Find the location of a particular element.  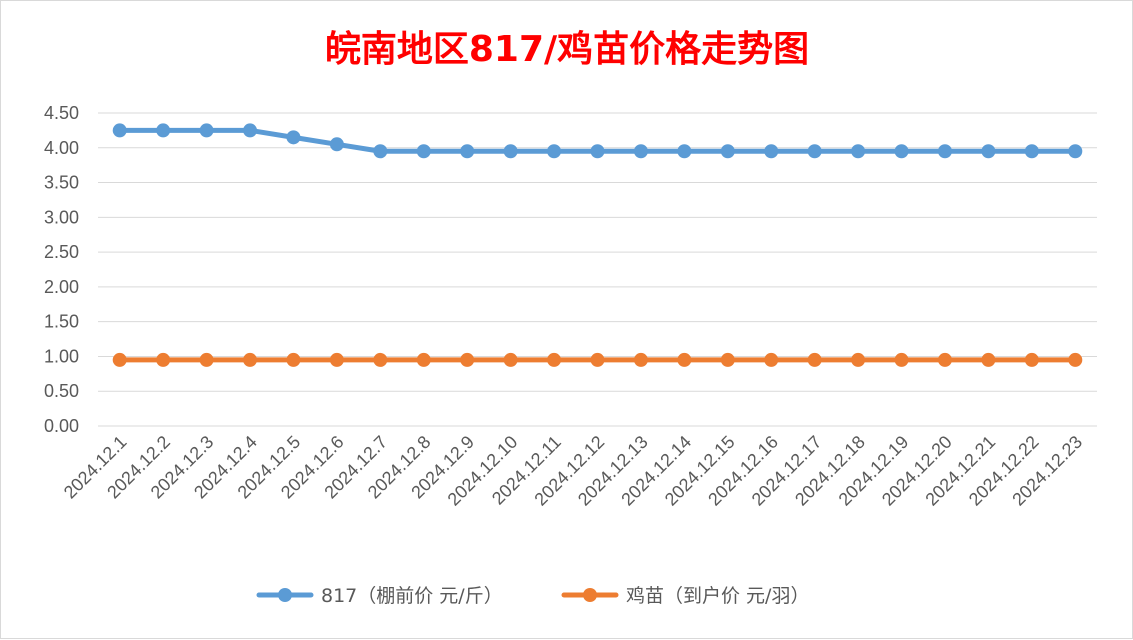

legend: 817（棚前价 元/斤） 鸡苗（到户价 元/羽） is located at coordinates (532, 596).